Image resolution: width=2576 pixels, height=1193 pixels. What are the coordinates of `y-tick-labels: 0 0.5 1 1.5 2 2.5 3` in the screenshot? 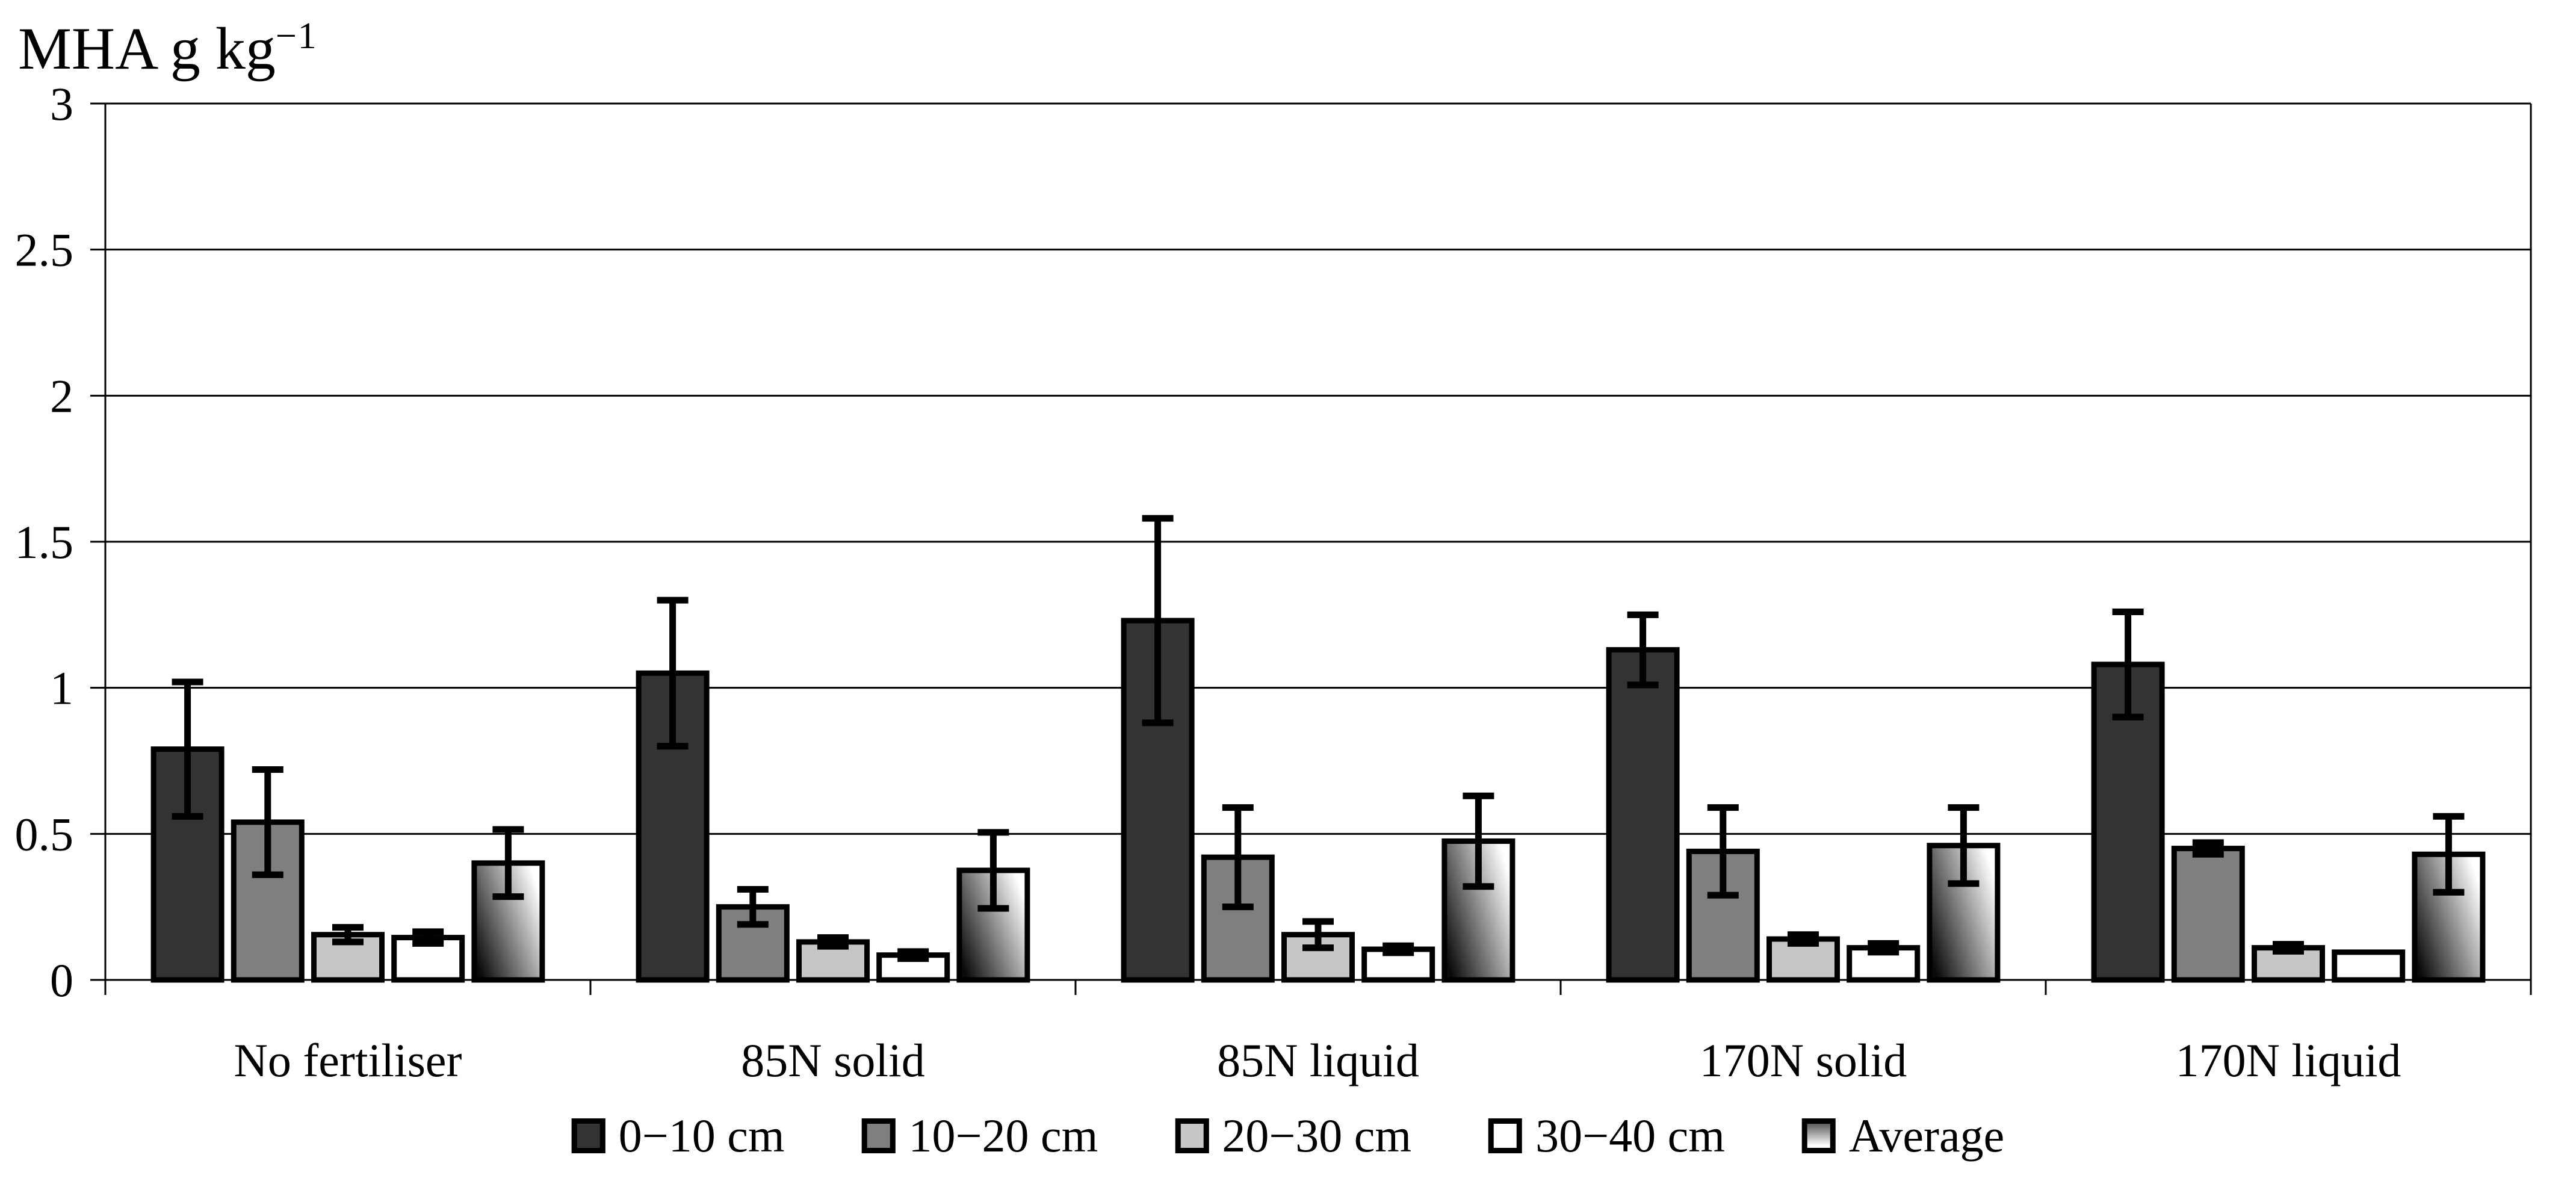 It's located at (45, 542).